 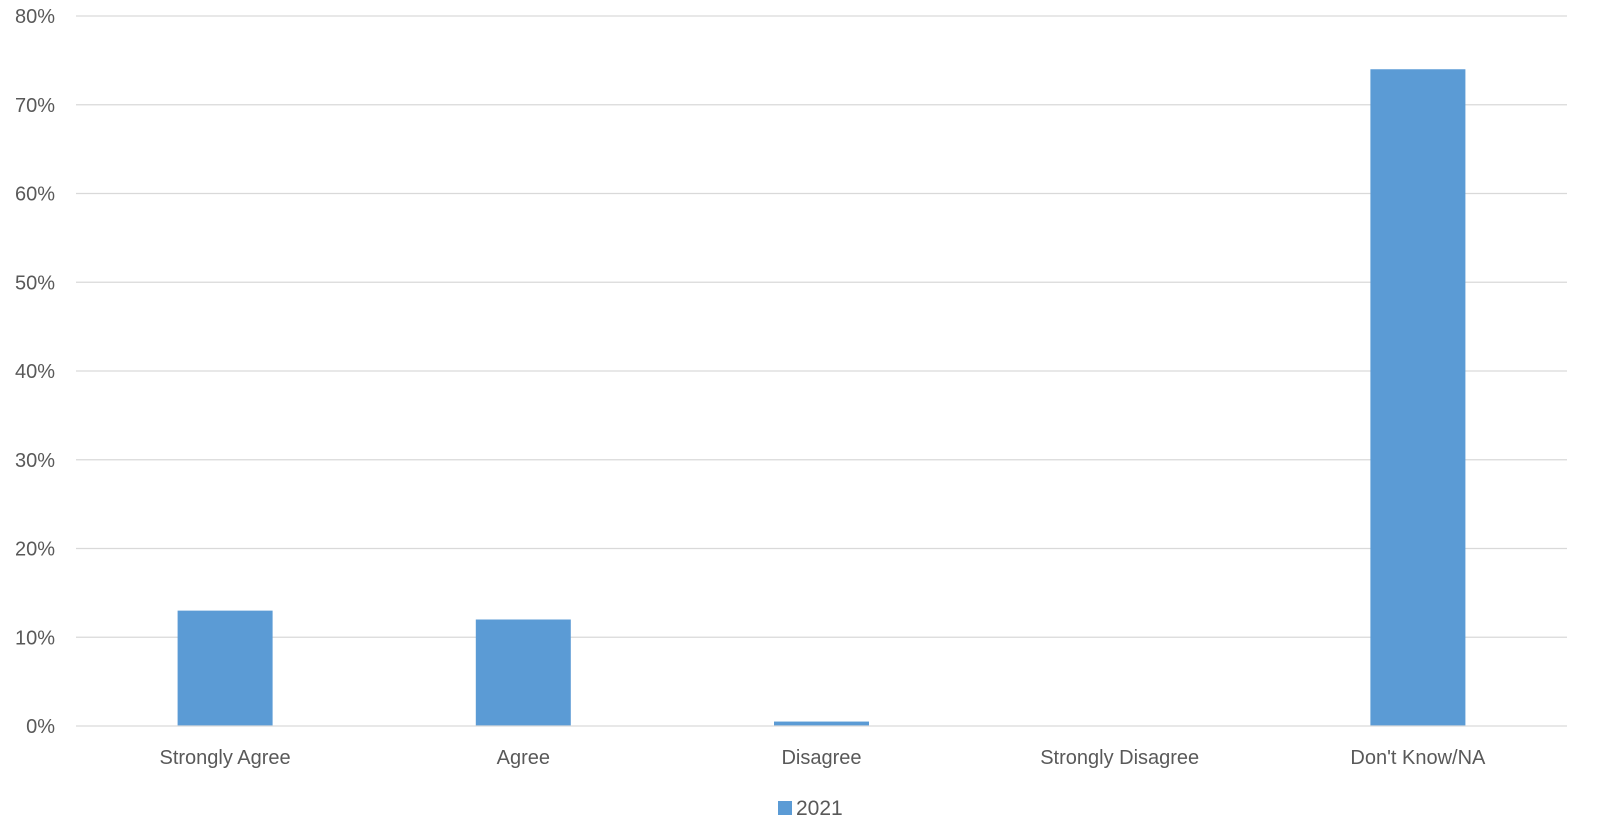 I want to click on legend: 2021, so click(x=810, y=808).